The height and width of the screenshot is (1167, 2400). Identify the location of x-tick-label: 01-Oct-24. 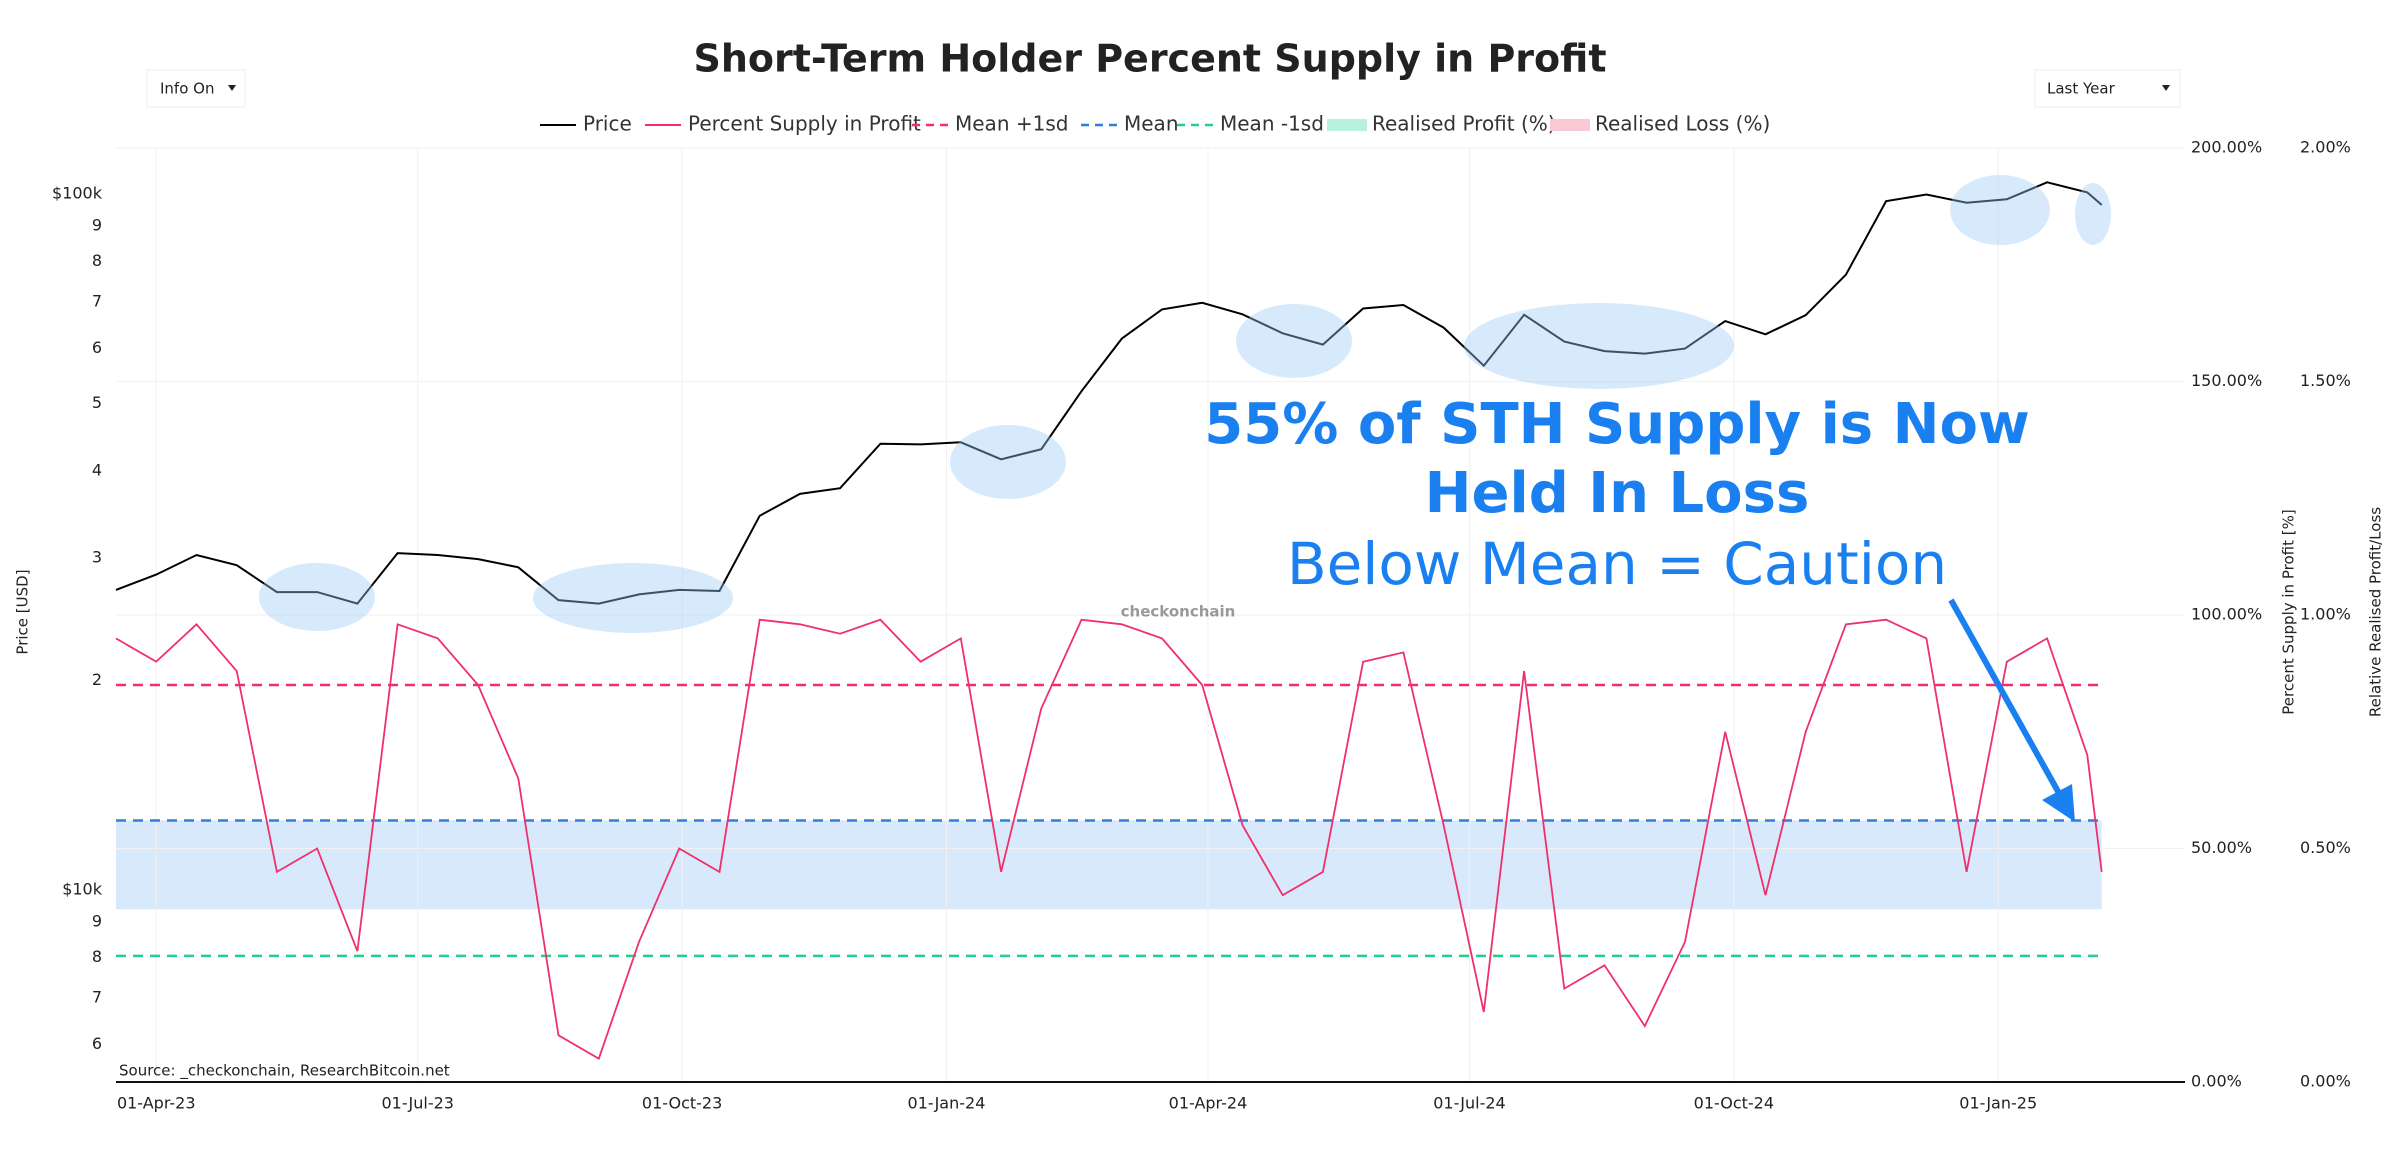
(1734, 1103).